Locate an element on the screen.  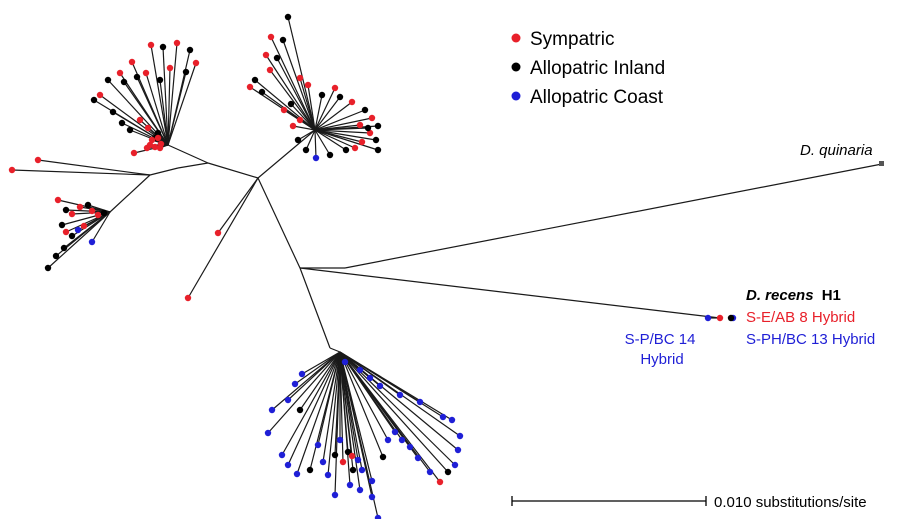
recens-h1-tip is located at coordinates (731, 318).